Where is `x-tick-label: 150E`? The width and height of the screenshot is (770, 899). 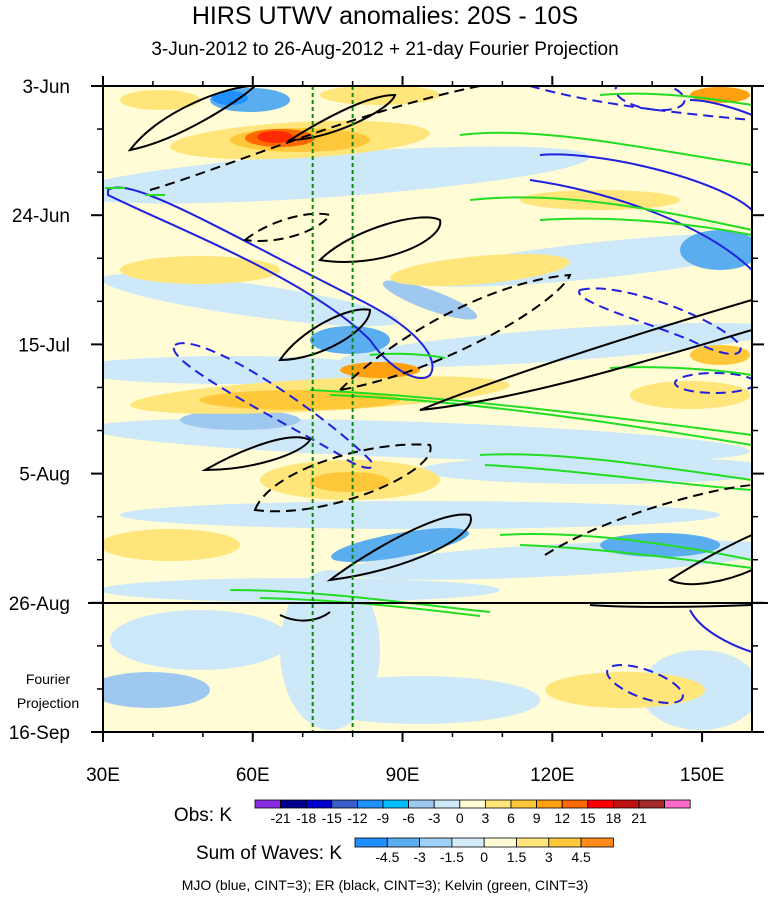 x-tick-label: 150E is located at coordinates (702, 775).